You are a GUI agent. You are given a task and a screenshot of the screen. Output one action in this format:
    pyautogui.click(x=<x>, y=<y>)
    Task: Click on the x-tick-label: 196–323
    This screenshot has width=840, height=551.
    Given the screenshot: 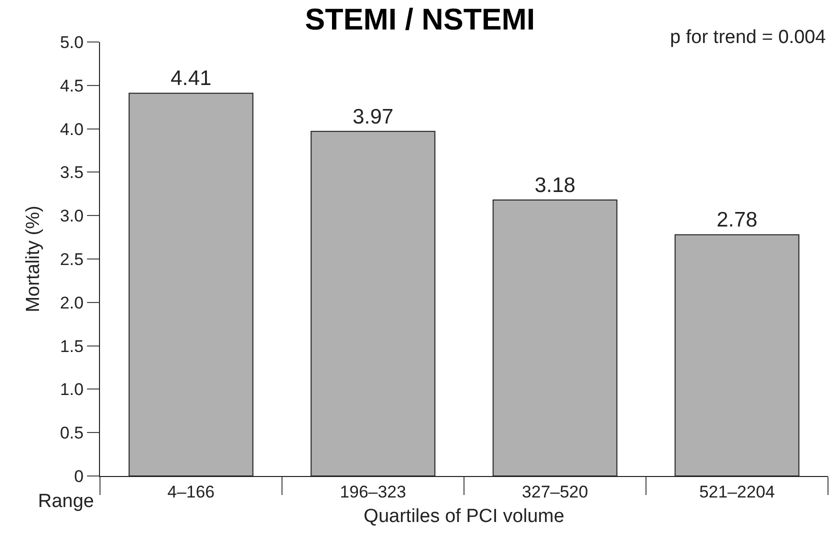 What is the action you would take?
    pyautogui.click(x=373, y=492)
    